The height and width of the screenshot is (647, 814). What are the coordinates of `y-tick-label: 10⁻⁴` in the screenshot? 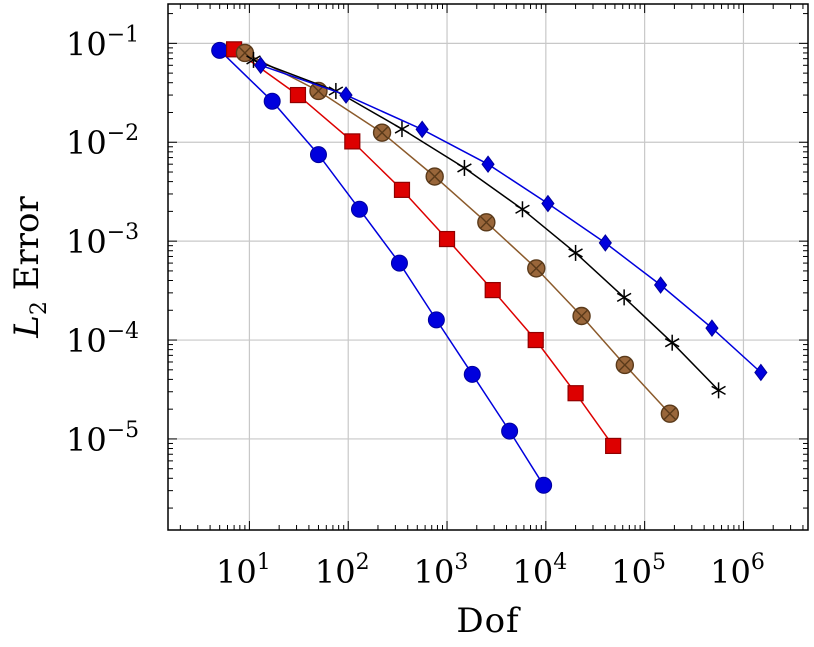 It's located at (102, 339).